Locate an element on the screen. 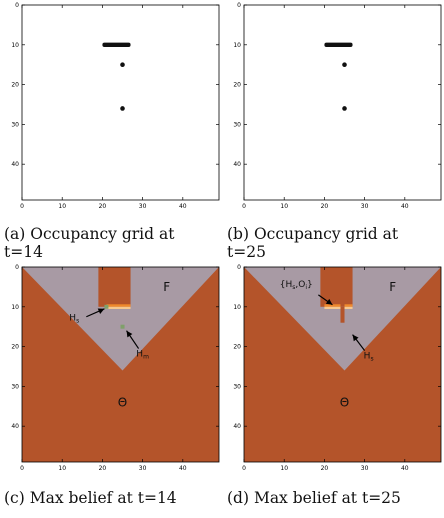 The height and width of the screenshot is (518, 444). caption-d: (d) Max belief at t=25 is located at coordinates (314, 498).